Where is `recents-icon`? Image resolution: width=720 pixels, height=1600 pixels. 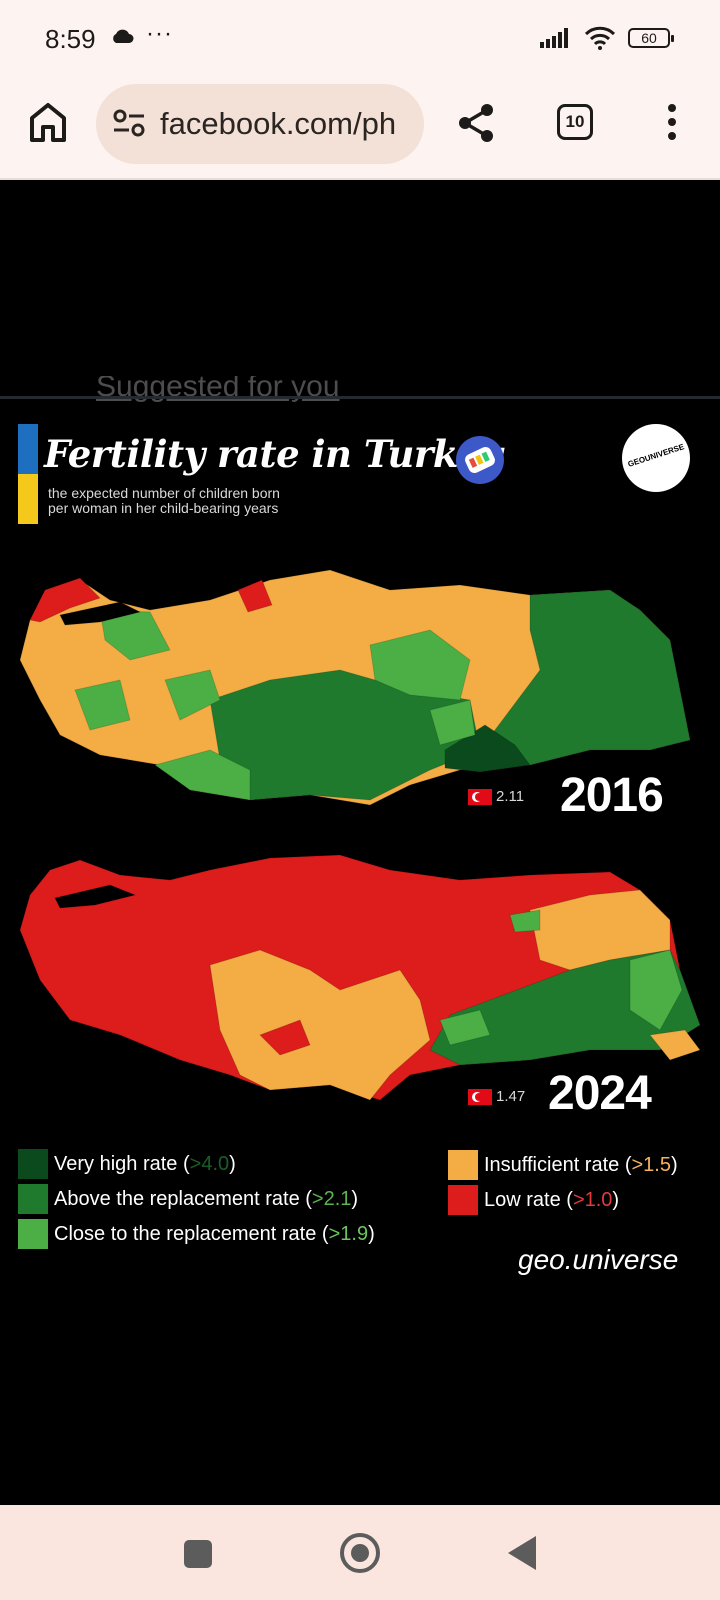
recents-icon is located at coordinates (198, 1554).